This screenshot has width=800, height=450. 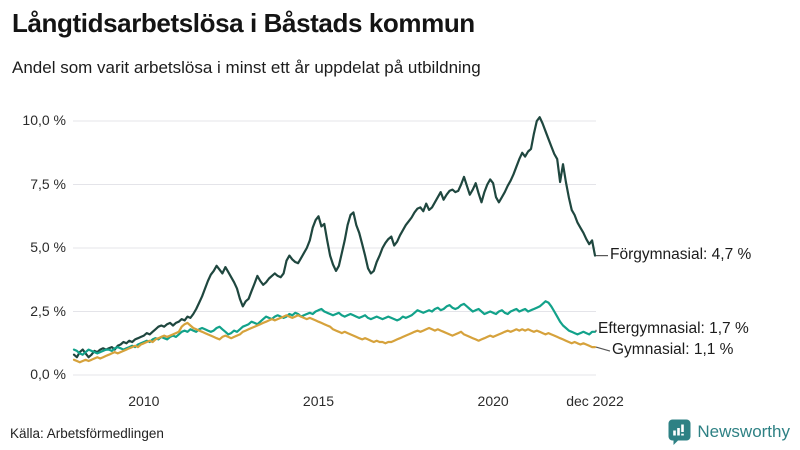 I want to click on y-axis-tick-label: 5,0 %, so click(x=48, y=247).